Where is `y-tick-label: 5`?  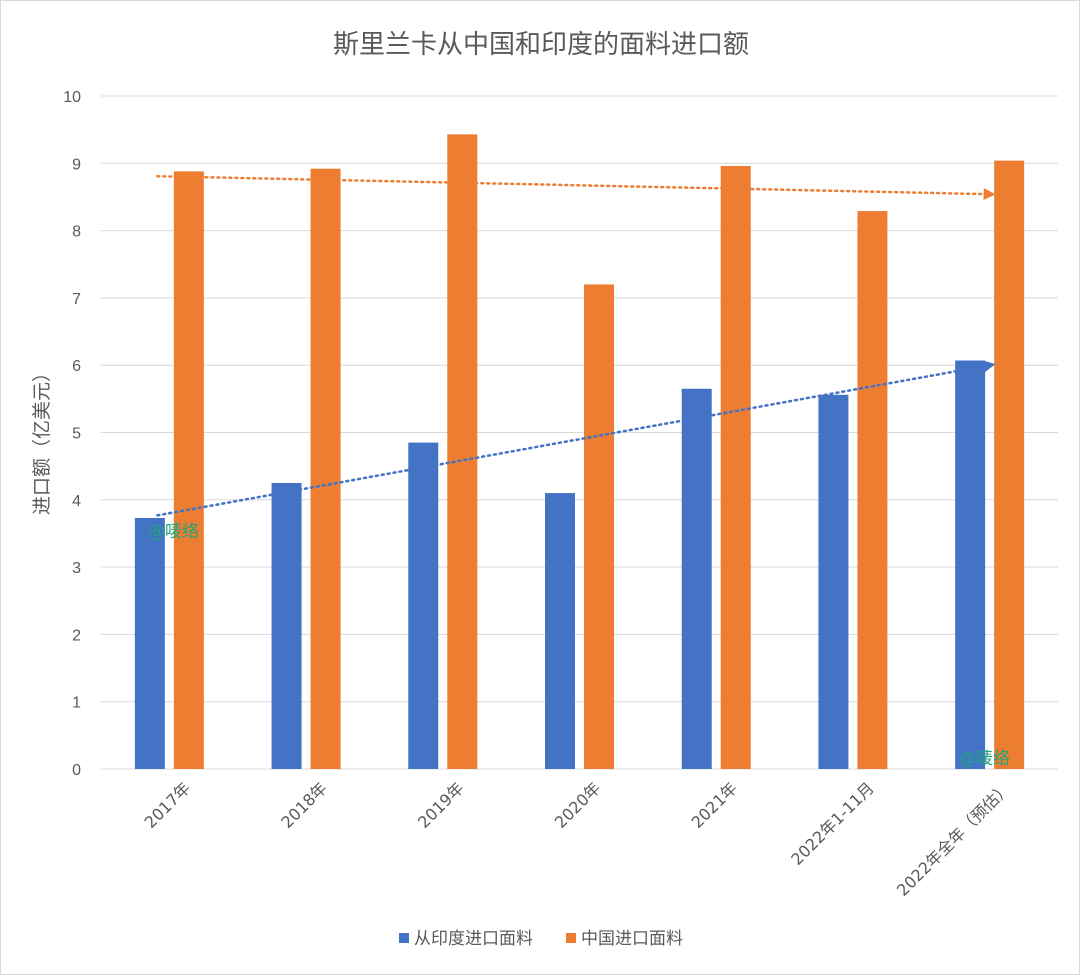 y-tick-label: 5 is located at coordinates (76, 434).